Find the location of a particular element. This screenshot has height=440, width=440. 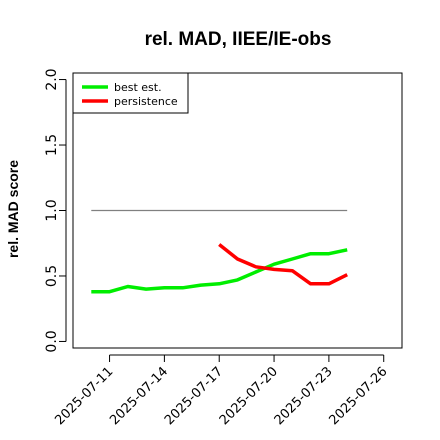

x-tick-label: 2025-07-14 is located at coordinates (139, 396).